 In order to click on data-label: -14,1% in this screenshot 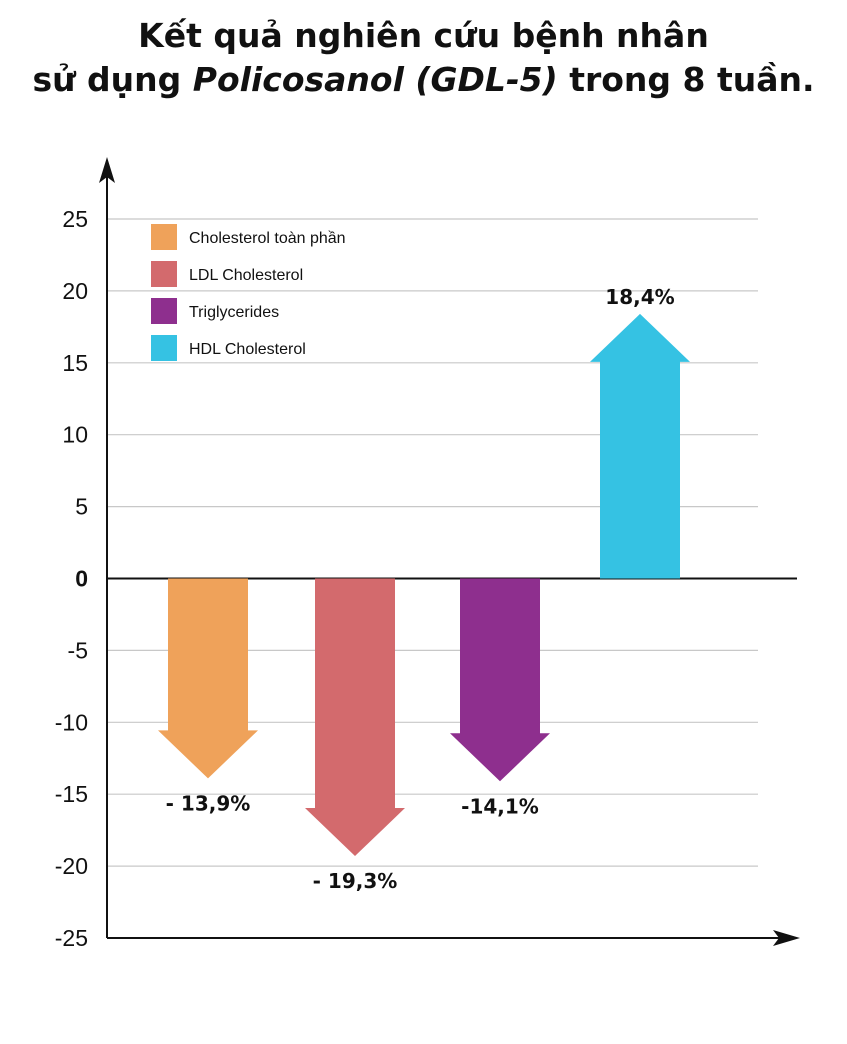, I will do `click(500, 806)`.